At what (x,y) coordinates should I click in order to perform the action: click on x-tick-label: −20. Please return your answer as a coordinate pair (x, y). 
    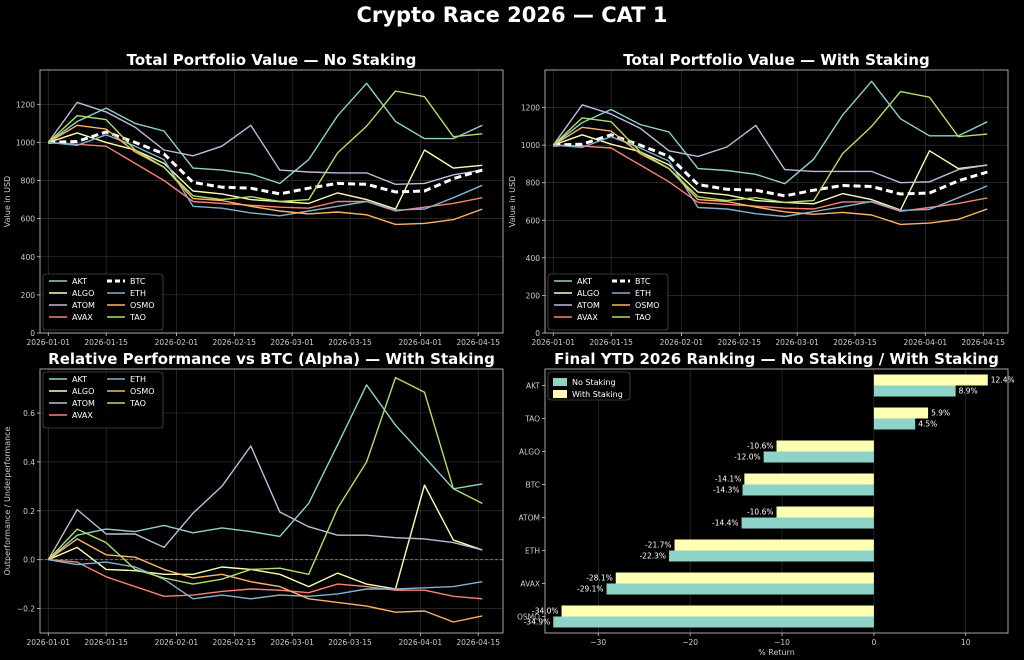
    Looking at the image, I should click on (690, 642).